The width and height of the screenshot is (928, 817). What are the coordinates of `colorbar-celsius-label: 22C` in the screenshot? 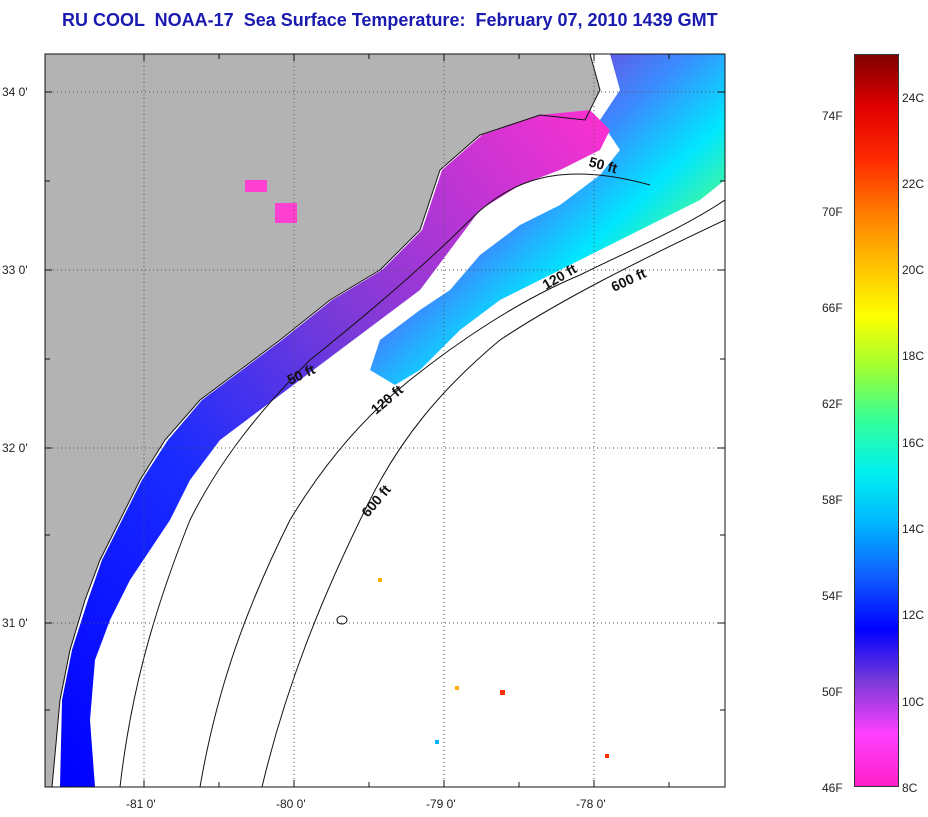 It's located at (913, 184).